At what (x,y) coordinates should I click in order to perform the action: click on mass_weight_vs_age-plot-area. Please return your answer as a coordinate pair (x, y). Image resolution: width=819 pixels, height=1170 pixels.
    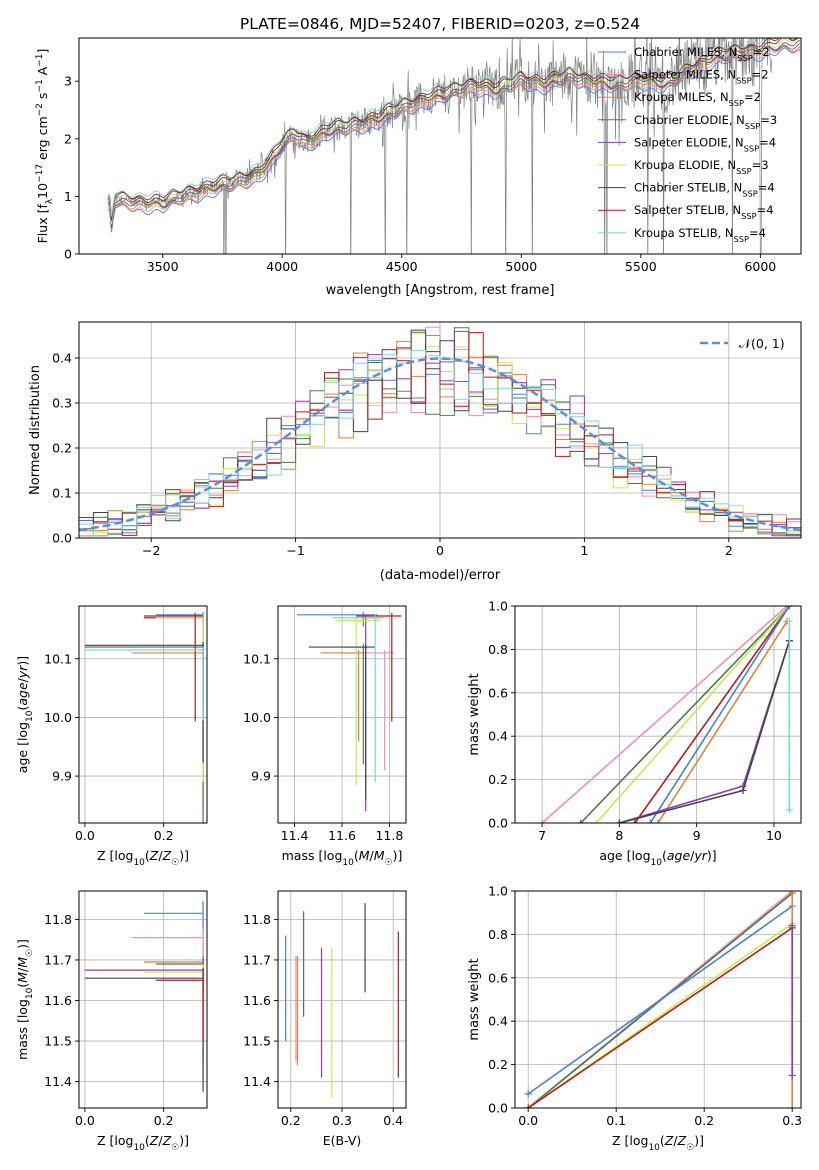
    Looking at the image, I should click on (665, 714).